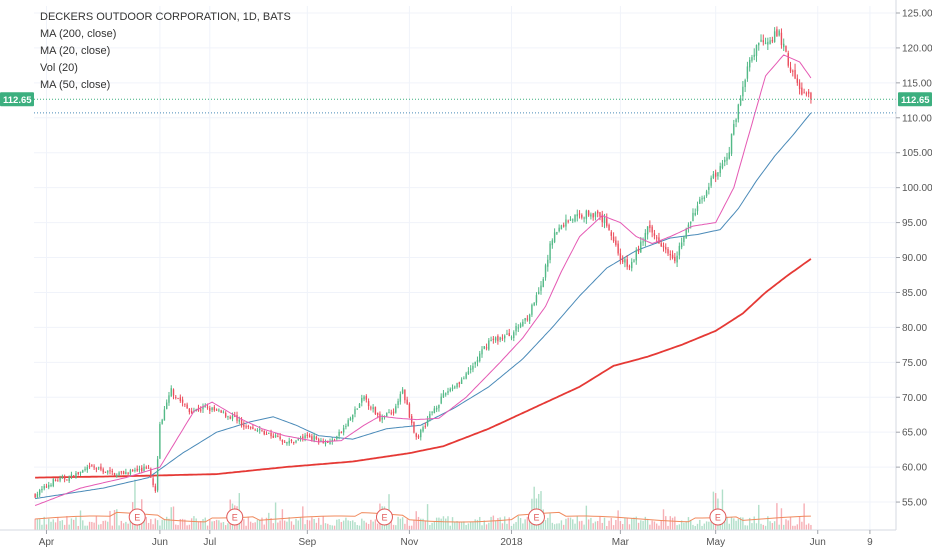 This screenshot has width=932, height=550. What do you see at coordinates (137, 517) in the screenshot?
I see `earnings-marker-0: E` at bounding box center [137, 517].